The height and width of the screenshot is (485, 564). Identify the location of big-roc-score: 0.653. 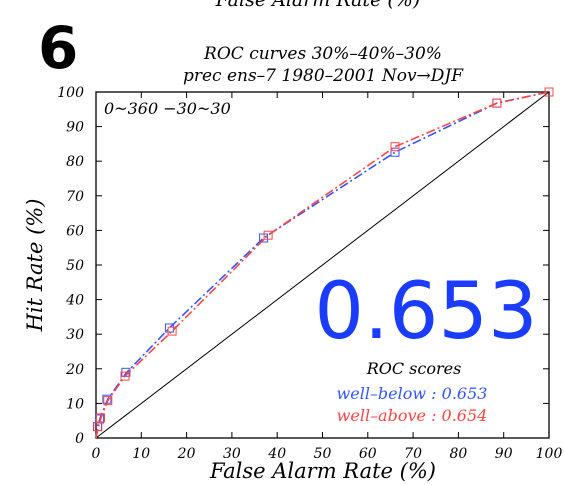
(425, 312).